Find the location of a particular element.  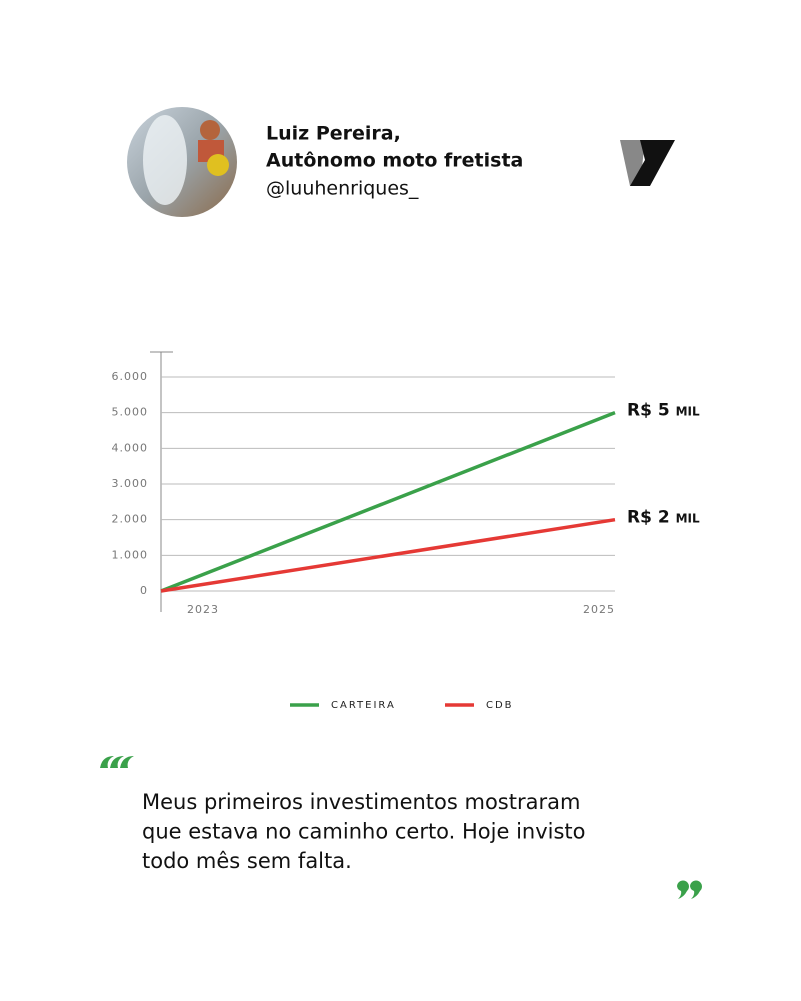

quote-line: Meus primeiros investimentos mostraram is located at coordinates (361, 802).